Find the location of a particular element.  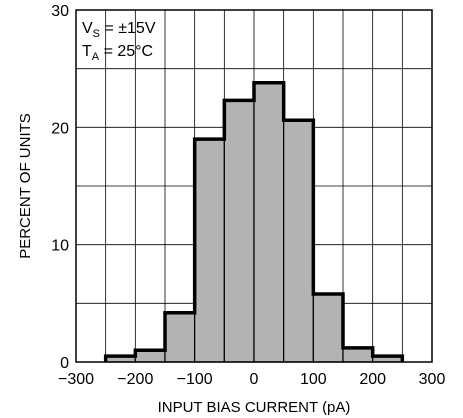

y-tick-label: 10 is located at coordinates (60, 246).